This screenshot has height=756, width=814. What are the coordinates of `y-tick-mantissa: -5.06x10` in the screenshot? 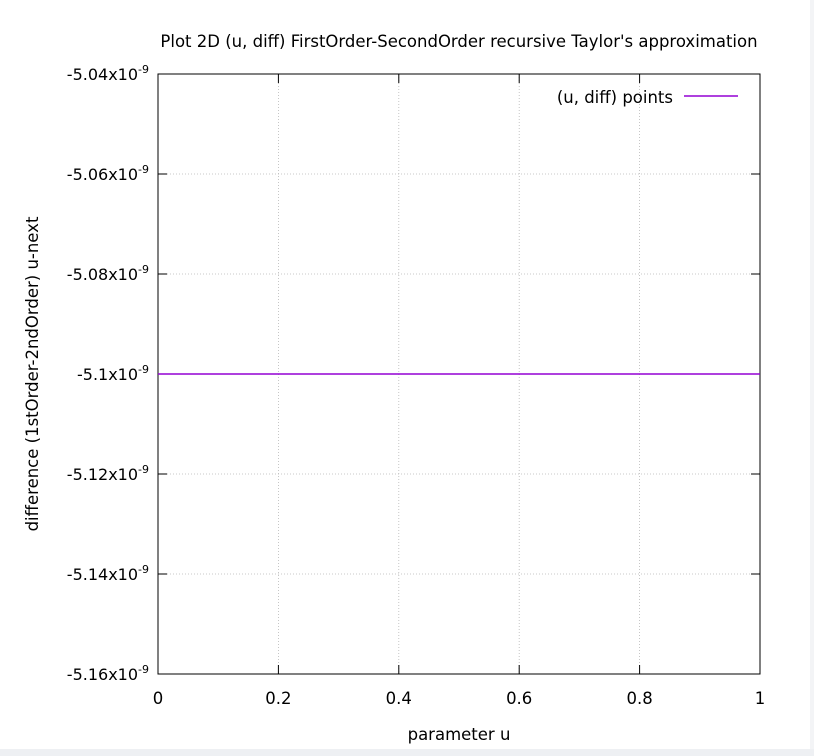 It's located at (102, 174).